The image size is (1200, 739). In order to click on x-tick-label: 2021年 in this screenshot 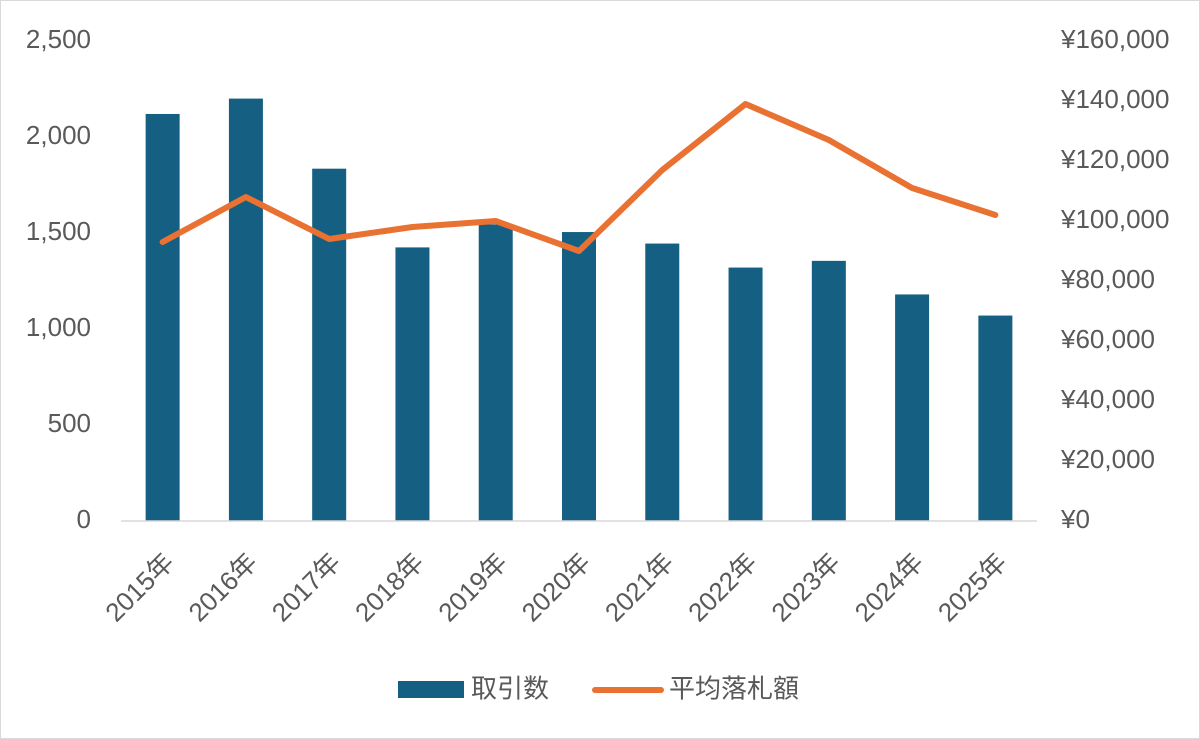, I will do `click(639, 587)`.